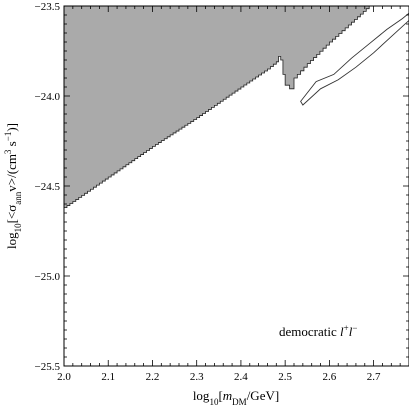 The image size is (409, 409). Describe the element at coordinates (48, 187) in the screenshot. I see `y-tick-label: −24.5` at that location.